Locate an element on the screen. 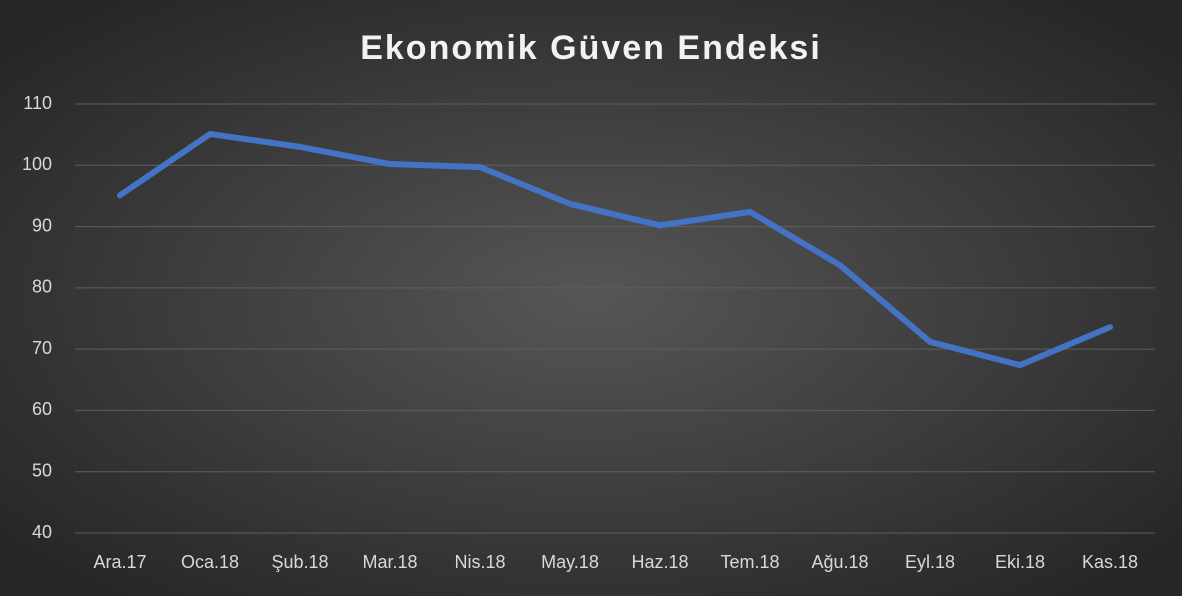 This screenshot has width=1182, height=596. y-tick-label: 90 is located at coordinates (42, 225).